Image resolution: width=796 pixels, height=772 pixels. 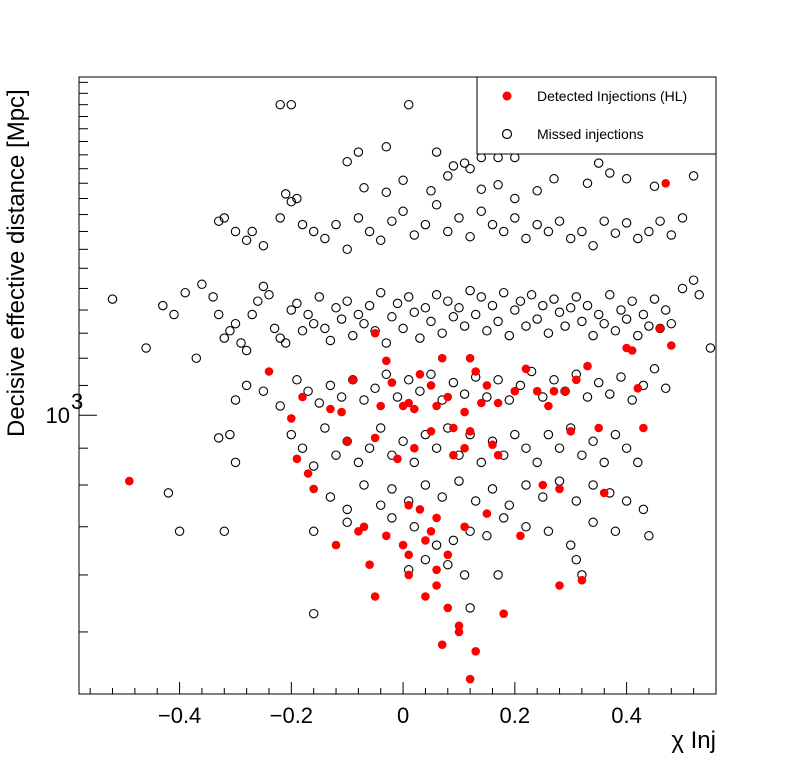 I want to click on x-axis-title: χ Inj, so click(x=693, y=740).